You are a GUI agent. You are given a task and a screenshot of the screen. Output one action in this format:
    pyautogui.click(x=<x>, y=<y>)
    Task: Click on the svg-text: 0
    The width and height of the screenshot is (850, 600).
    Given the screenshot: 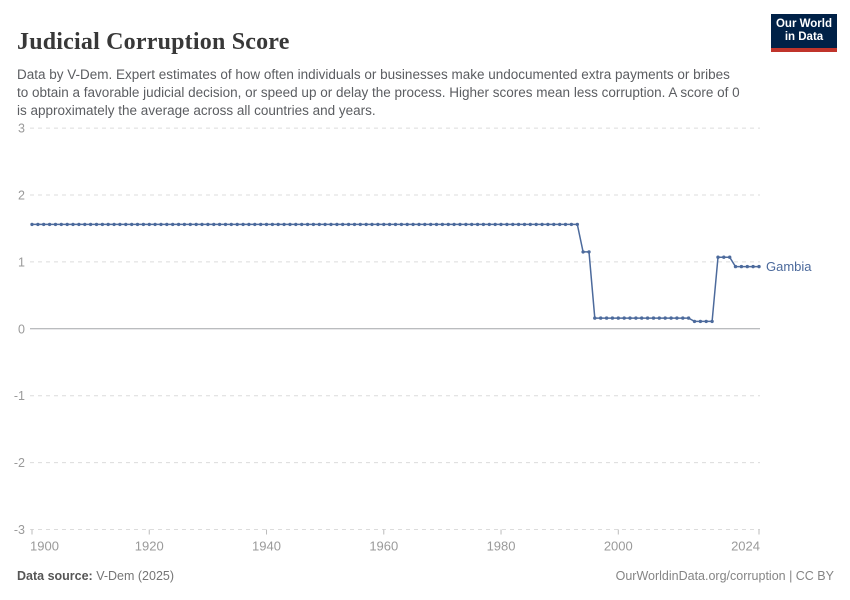 What is the action you would take?
    pyautogui.click(x=21, y=329)
    